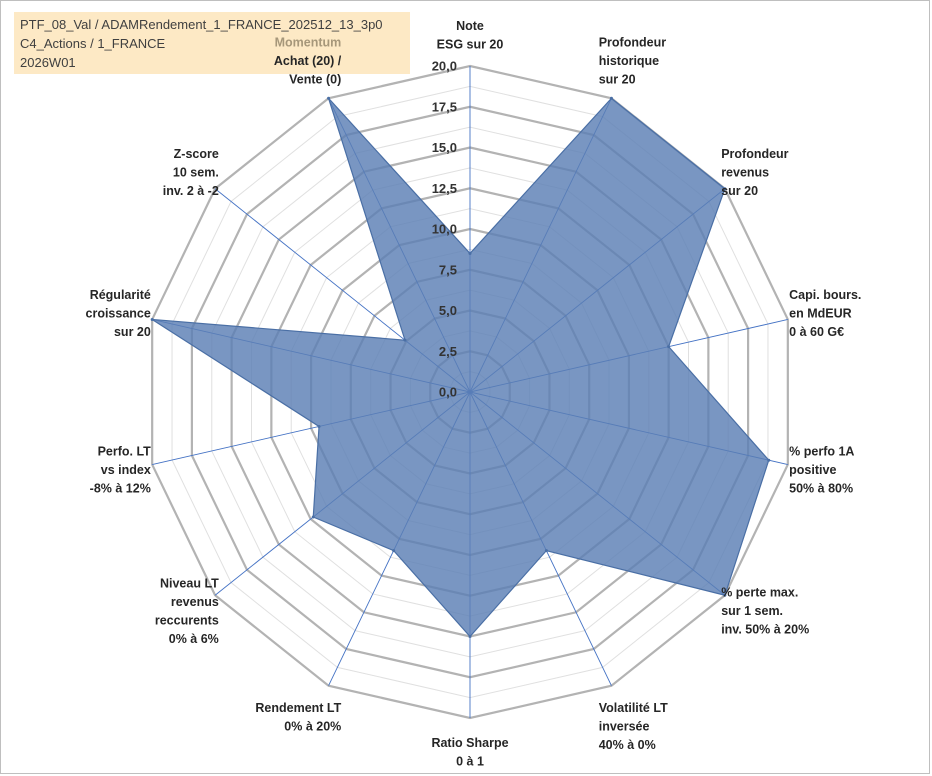  Describe the element at coordinates (312, 727) in the screenshot. I see `axis-label: 0% à 20%` at that location.